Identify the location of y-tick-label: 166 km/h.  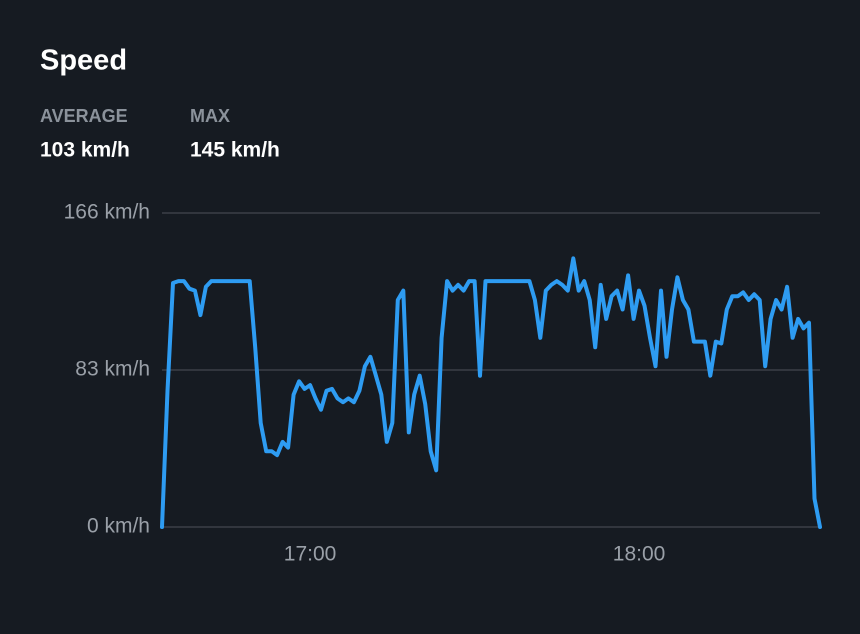
(107, 212).